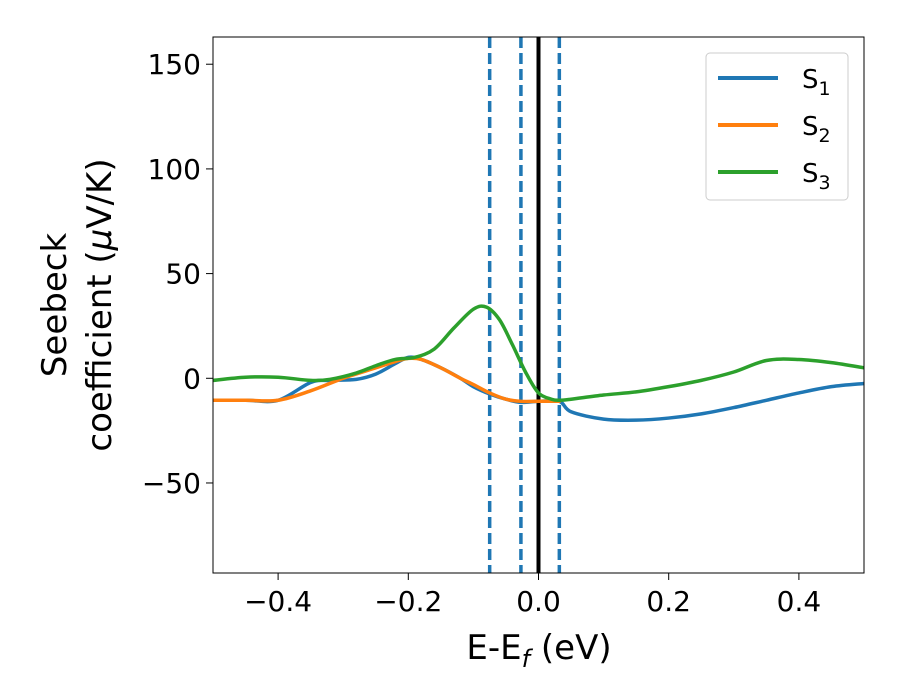 This screenshot has width=900, height=700. What do you see at coordinates (825, 136) in the screenshot?
I see `legend-label-sub: 2` at bounding box center [825, 136].